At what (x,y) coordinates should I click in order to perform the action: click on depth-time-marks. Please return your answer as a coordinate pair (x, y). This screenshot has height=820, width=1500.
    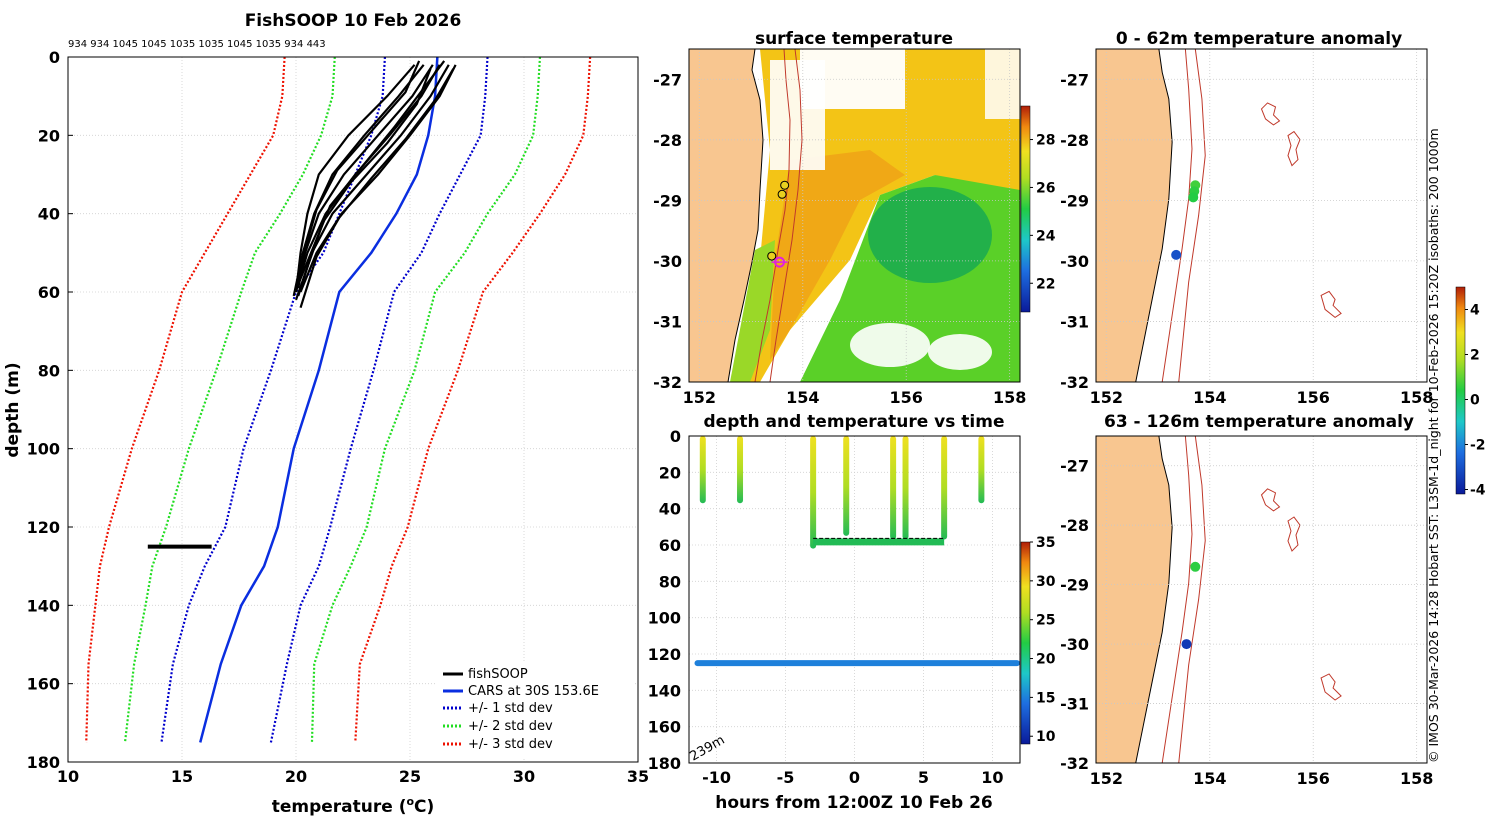
    Looking at the image, I should click on (854, 599).